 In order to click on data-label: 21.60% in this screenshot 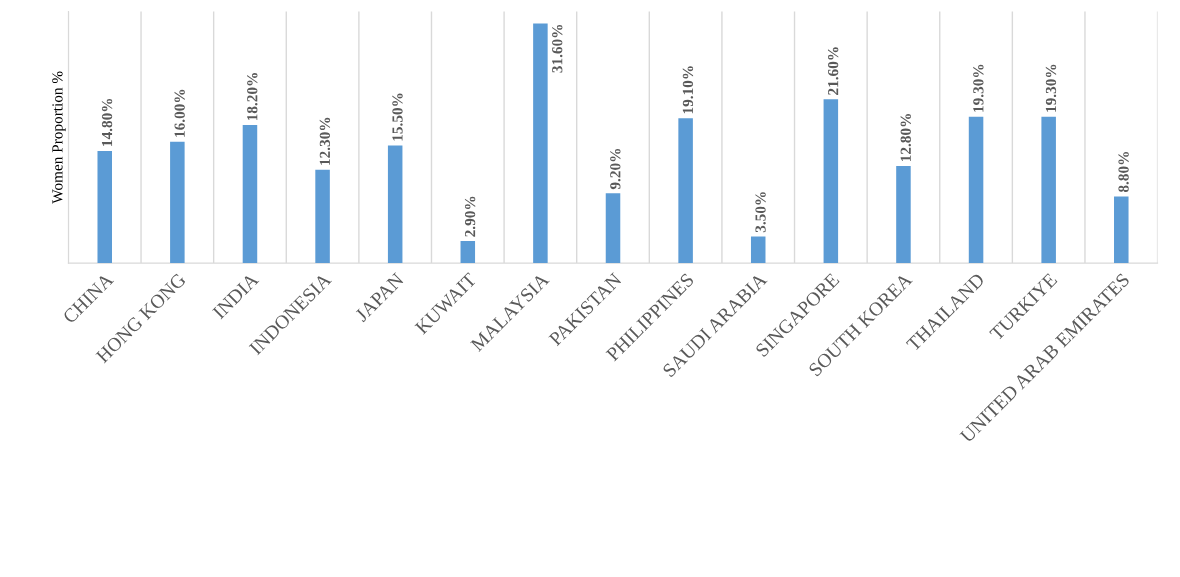, I will do `click(833, 71)`.